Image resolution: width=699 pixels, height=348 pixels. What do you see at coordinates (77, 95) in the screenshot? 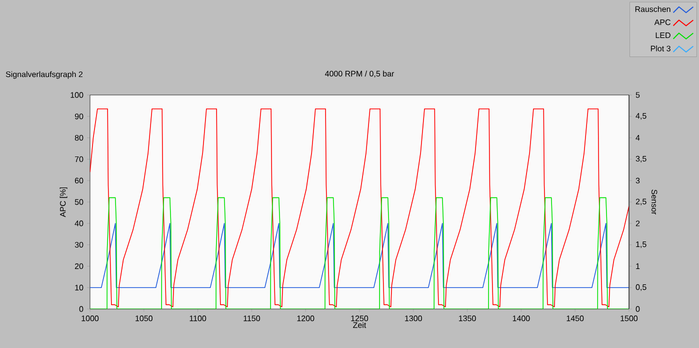
I see `y-tick-label: 100` at bounding box center [77, 95].